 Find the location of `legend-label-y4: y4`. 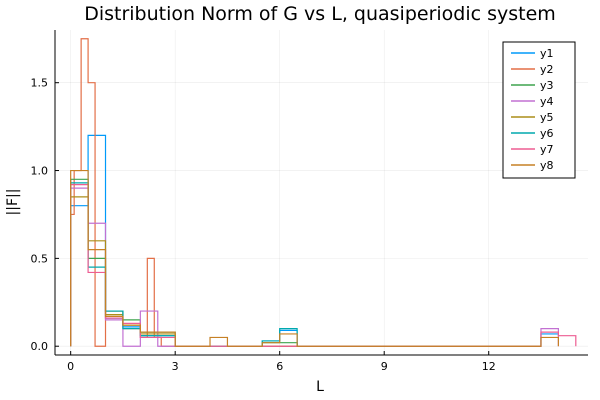

legend-label-y4: y4 is located at coordinates (547, 101).